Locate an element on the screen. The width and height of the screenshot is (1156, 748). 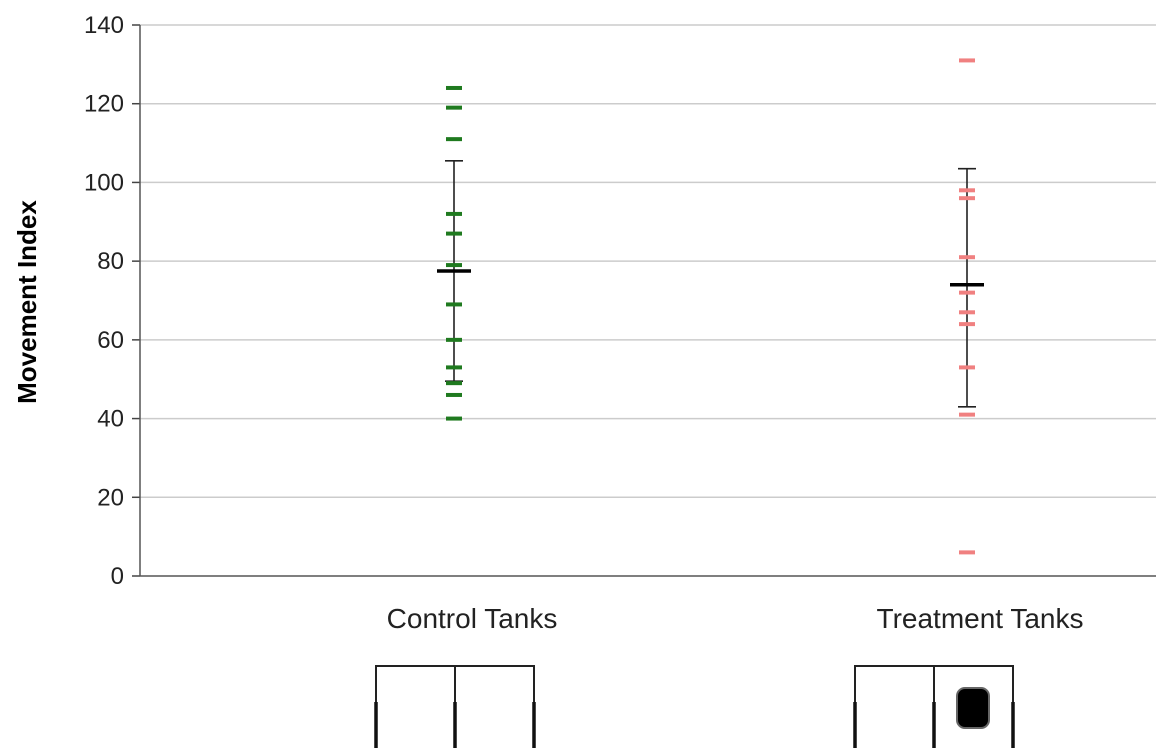
y-tick-label: 140 is located at coordinates (104, 25).